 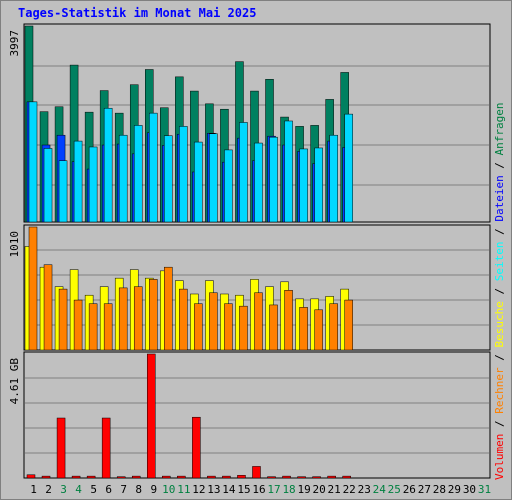 I want to click on x-tick-label: 12, so click(x=198, y=489).